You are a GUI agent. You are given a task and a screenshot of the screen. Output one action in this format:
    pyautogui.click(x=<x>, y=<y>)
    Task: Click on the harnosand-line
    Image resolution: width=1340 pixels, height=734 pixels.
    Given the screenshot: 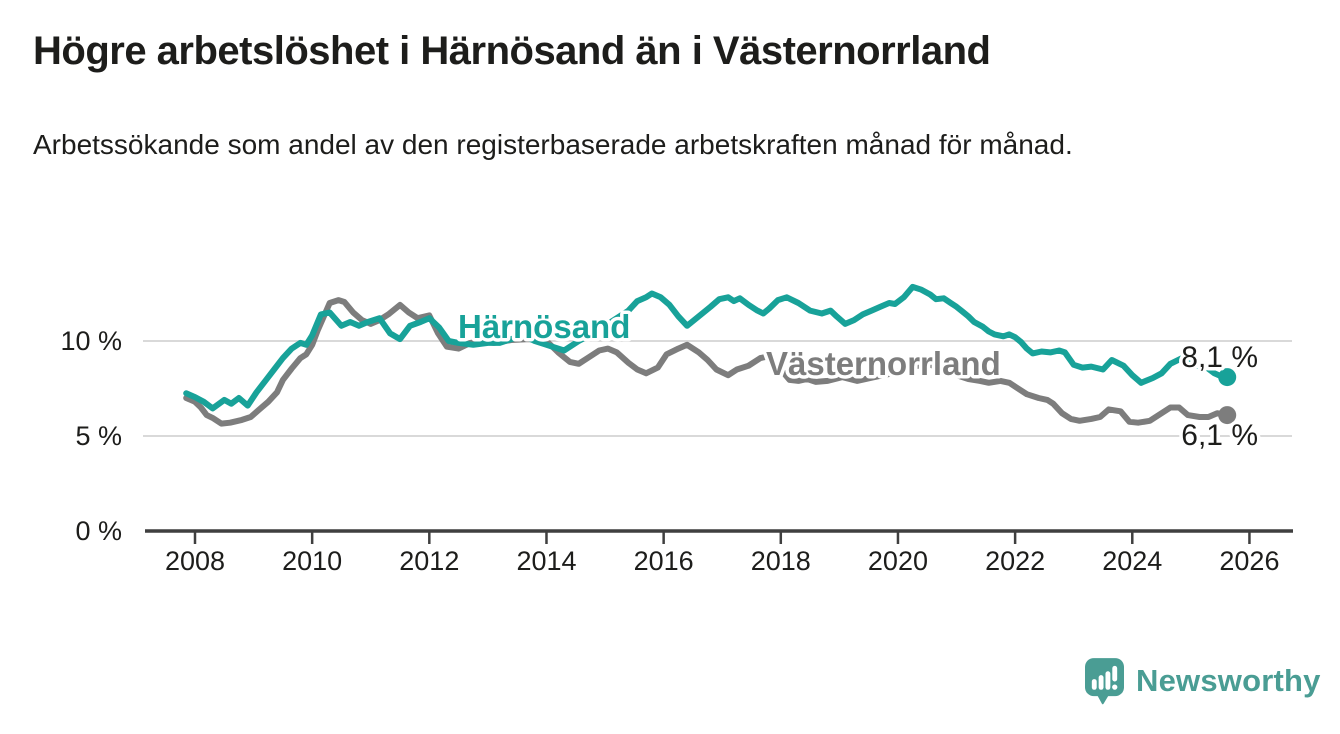 What is the action you would take?
    pyautogui.click(x=707, y=347)
    